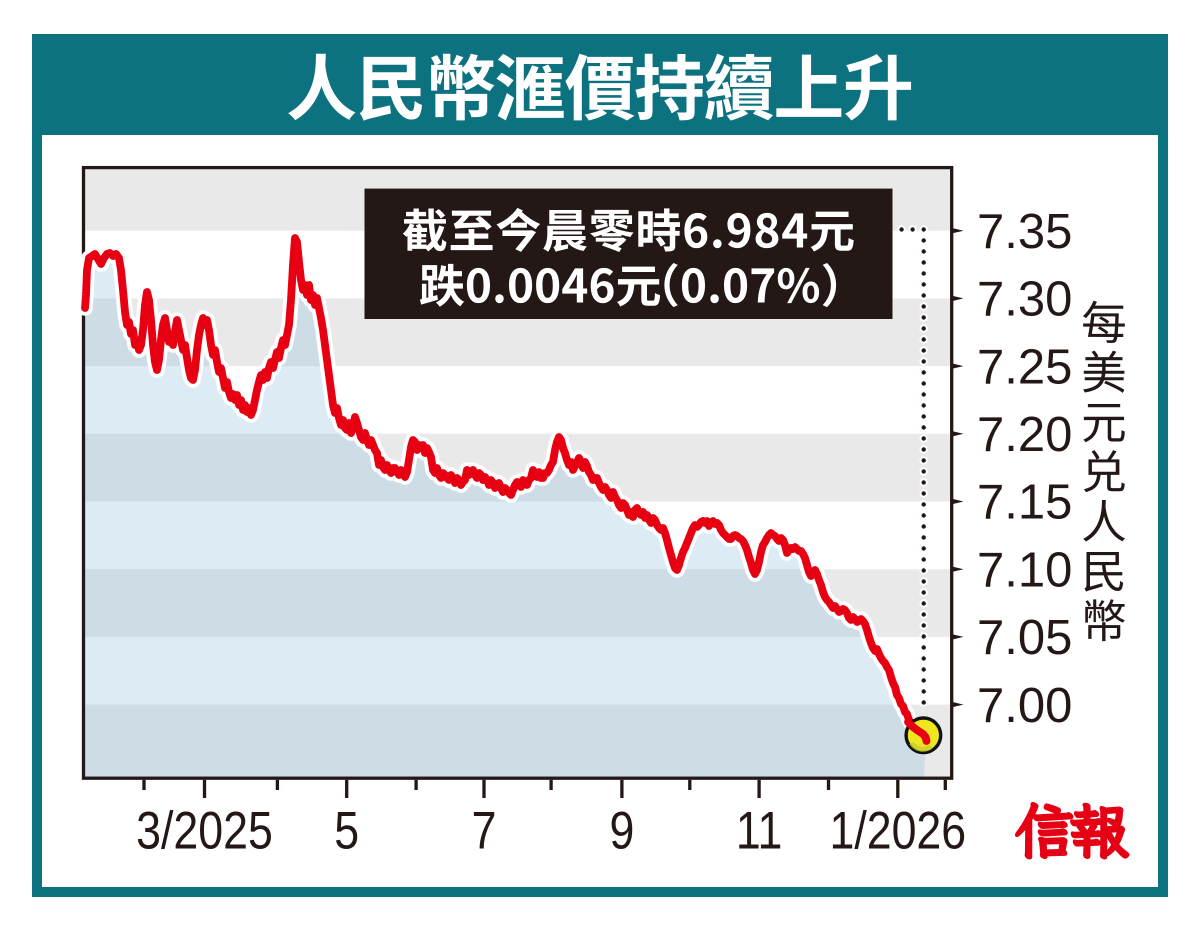 This screenshot has height=925, width=1200. What do you see at coordinates (1024, 367) in the screenshot?
I see `svg-text: 7.25` at bounding box center [1024, 367].